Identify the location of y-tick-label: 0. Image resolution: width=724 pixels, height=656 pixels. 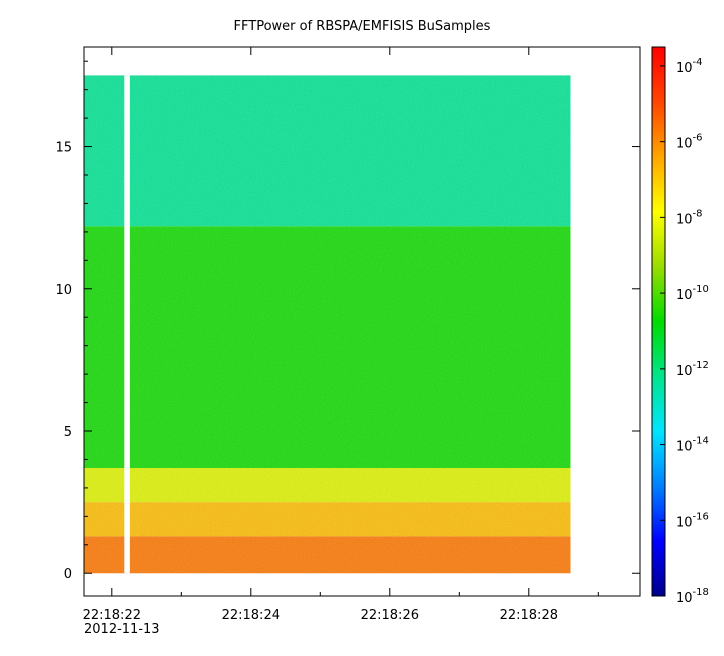
(68, 574).